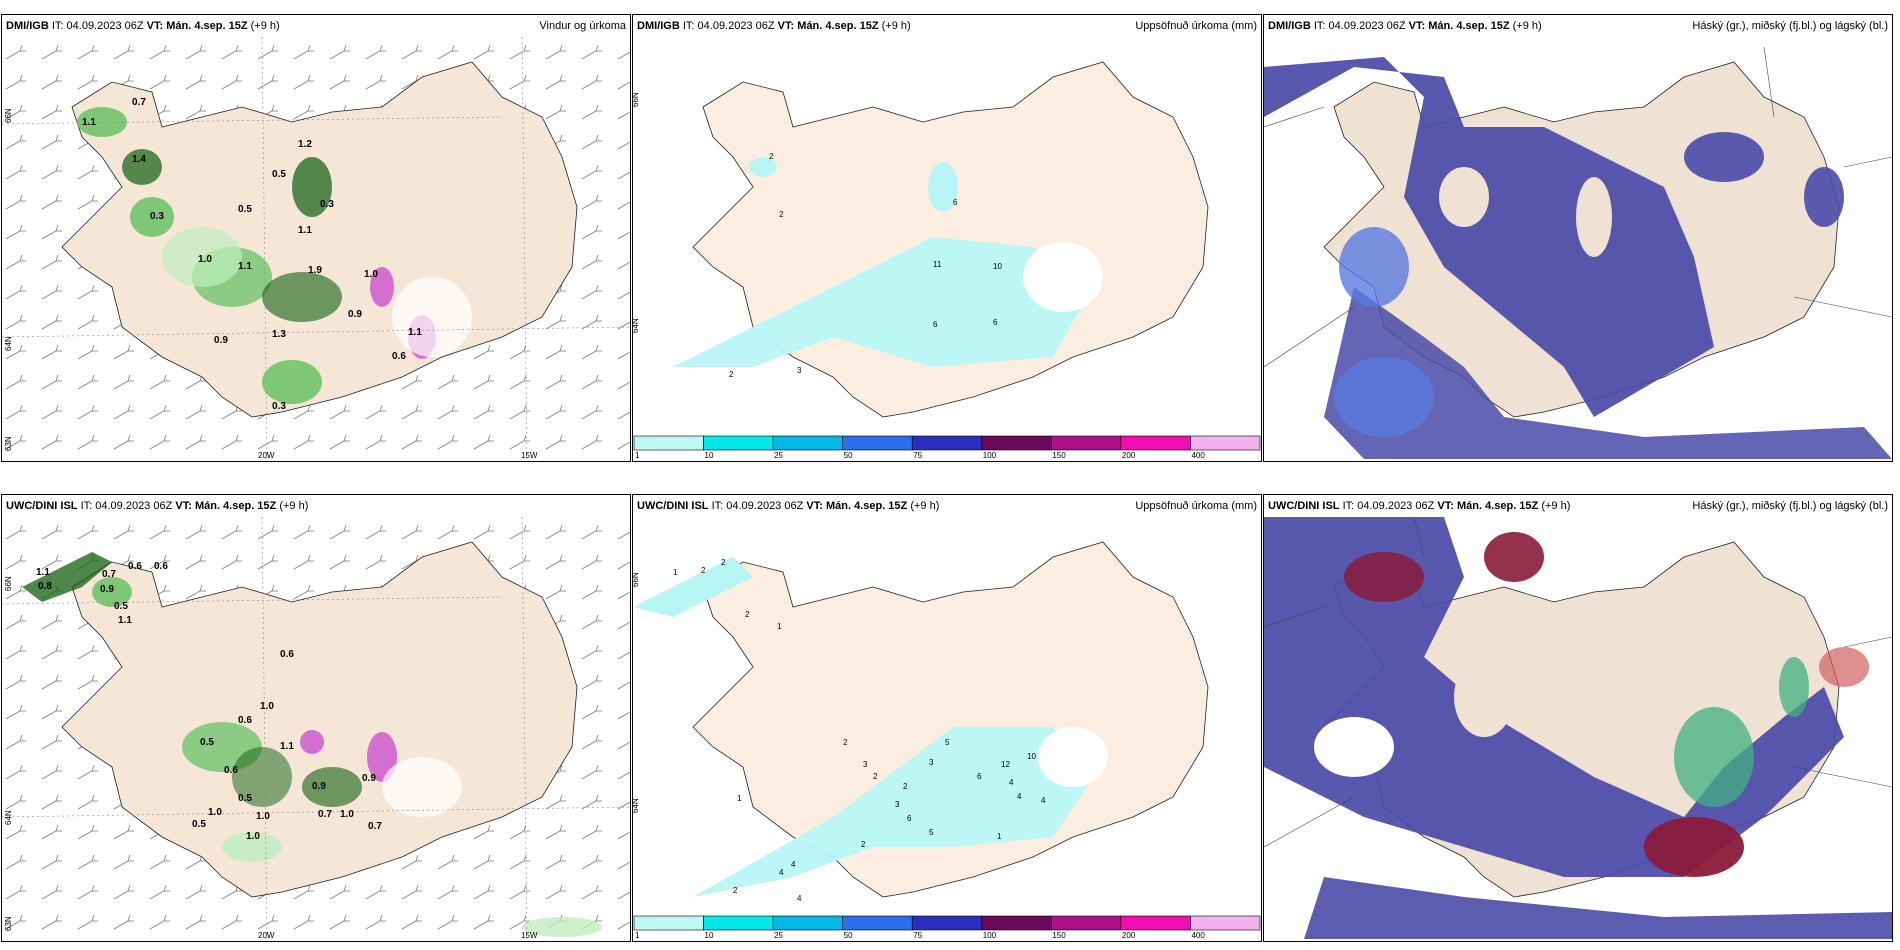 Image resolution: width=1900 pixels, height=950 pixels. What do you see at coordinates (315, 270) in the screenshot?
I see `svg-text: 1.9` at bounding box center [315, 270].